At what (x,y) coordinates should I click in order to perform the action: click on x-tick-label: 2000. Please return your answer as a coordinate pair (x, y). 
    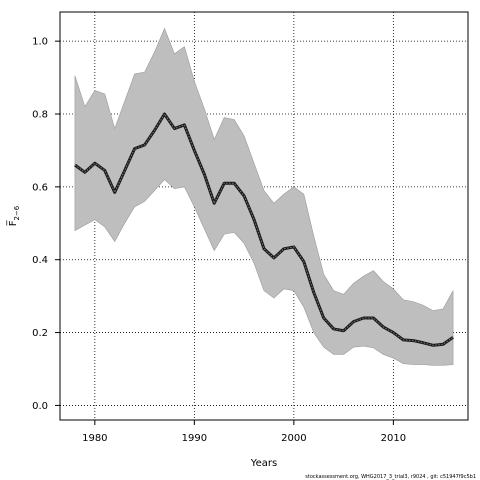
    Looking at the image, I should click on (293, 438).